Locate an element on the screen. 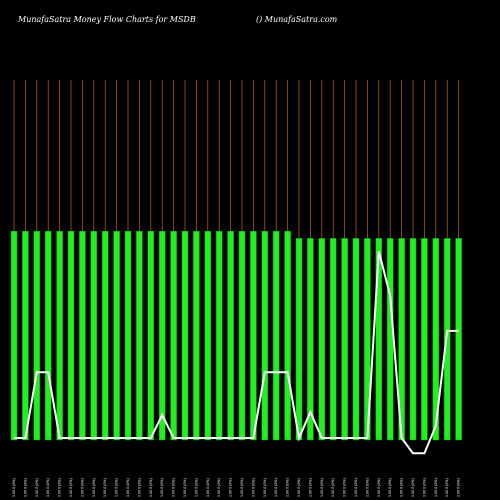  chart-title: MunafaSatra Money Flow Charts for MSDB is located at coordinates (106, 19).